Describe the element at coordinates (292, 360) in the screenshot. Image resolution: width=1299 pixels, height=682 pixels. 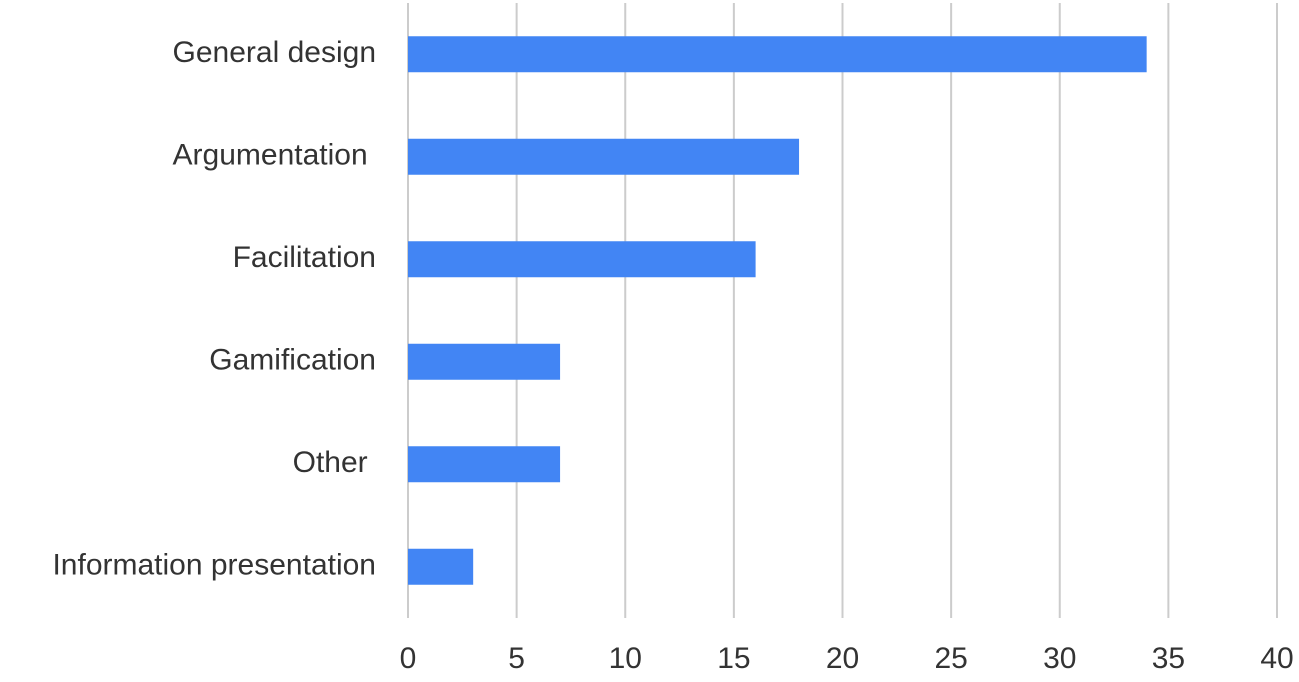
I see `y-tick-label: Gamification` at that location.